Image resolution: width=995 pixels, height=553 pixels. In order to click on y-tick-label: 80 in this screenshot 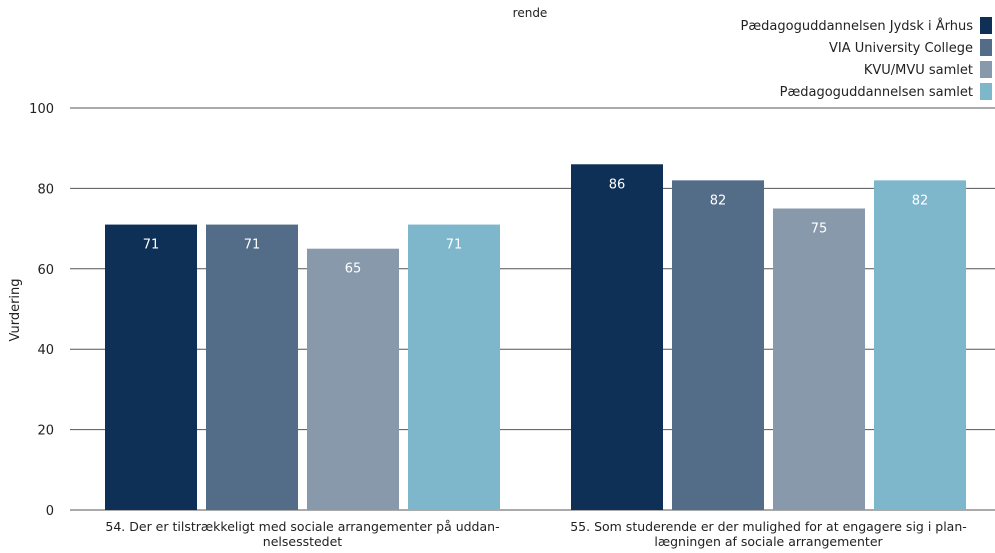, I will do `click(45, 189)`.